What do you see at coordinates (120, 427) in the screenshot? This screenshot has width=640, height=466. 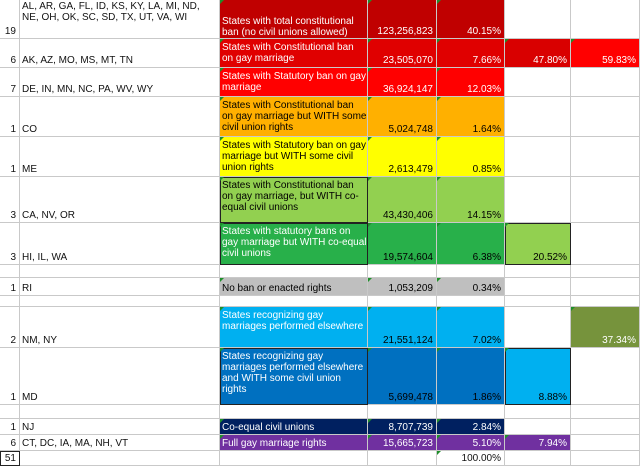 I see `cell-states-r10: NJ` at bounding box center [120, 427].